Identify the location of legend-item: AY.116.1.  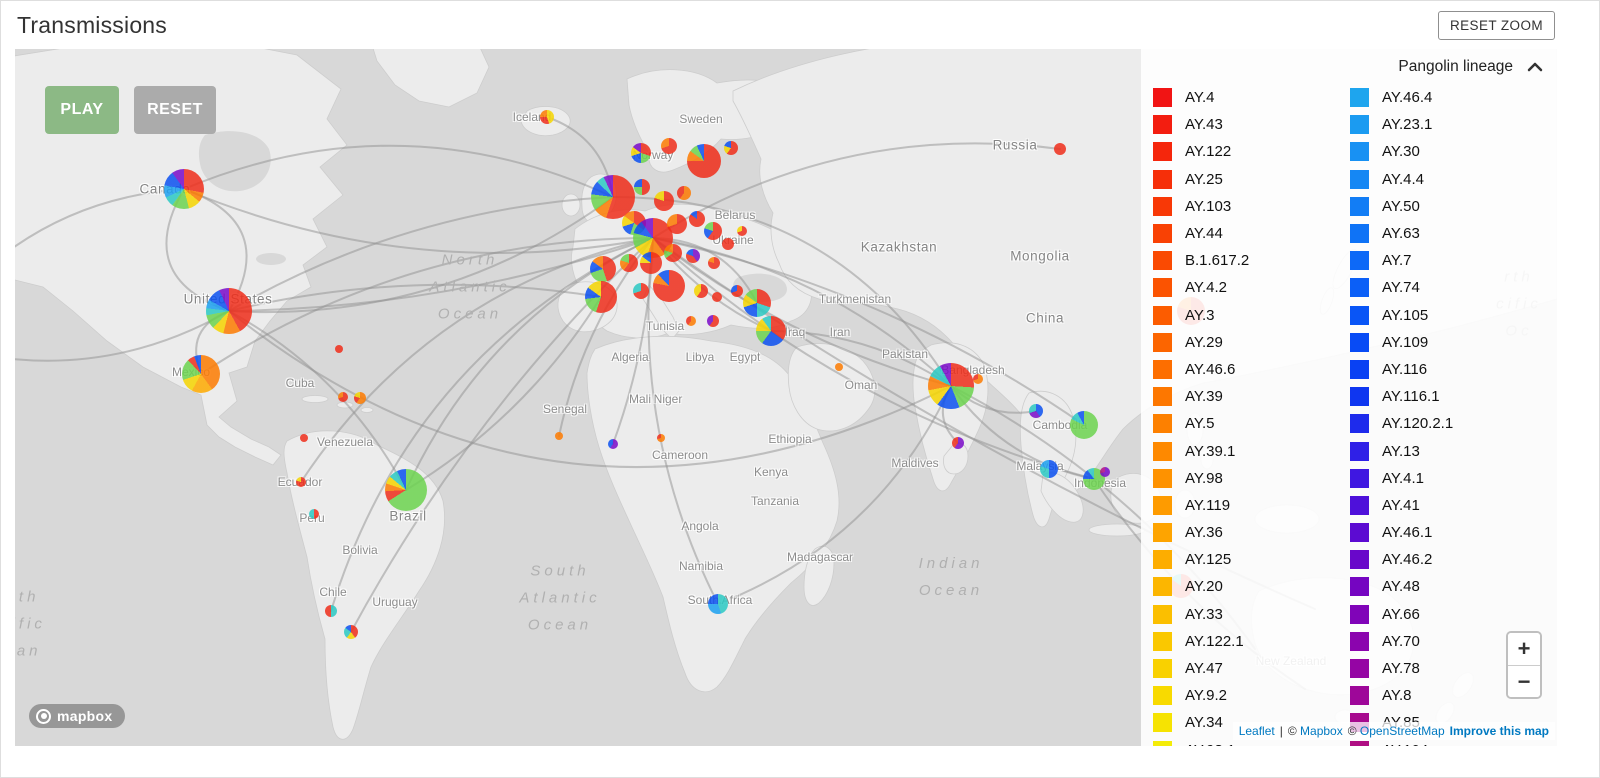
(1448, 396).